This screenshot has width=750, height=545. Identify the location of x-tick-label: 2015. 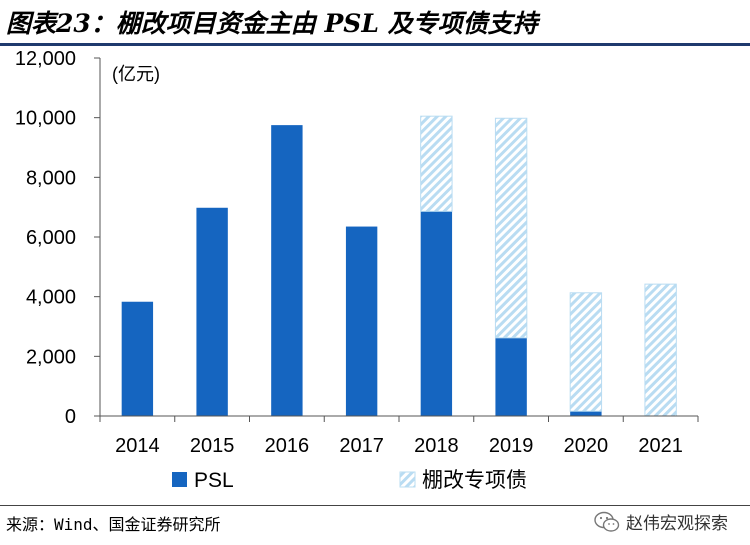
(212, 446).